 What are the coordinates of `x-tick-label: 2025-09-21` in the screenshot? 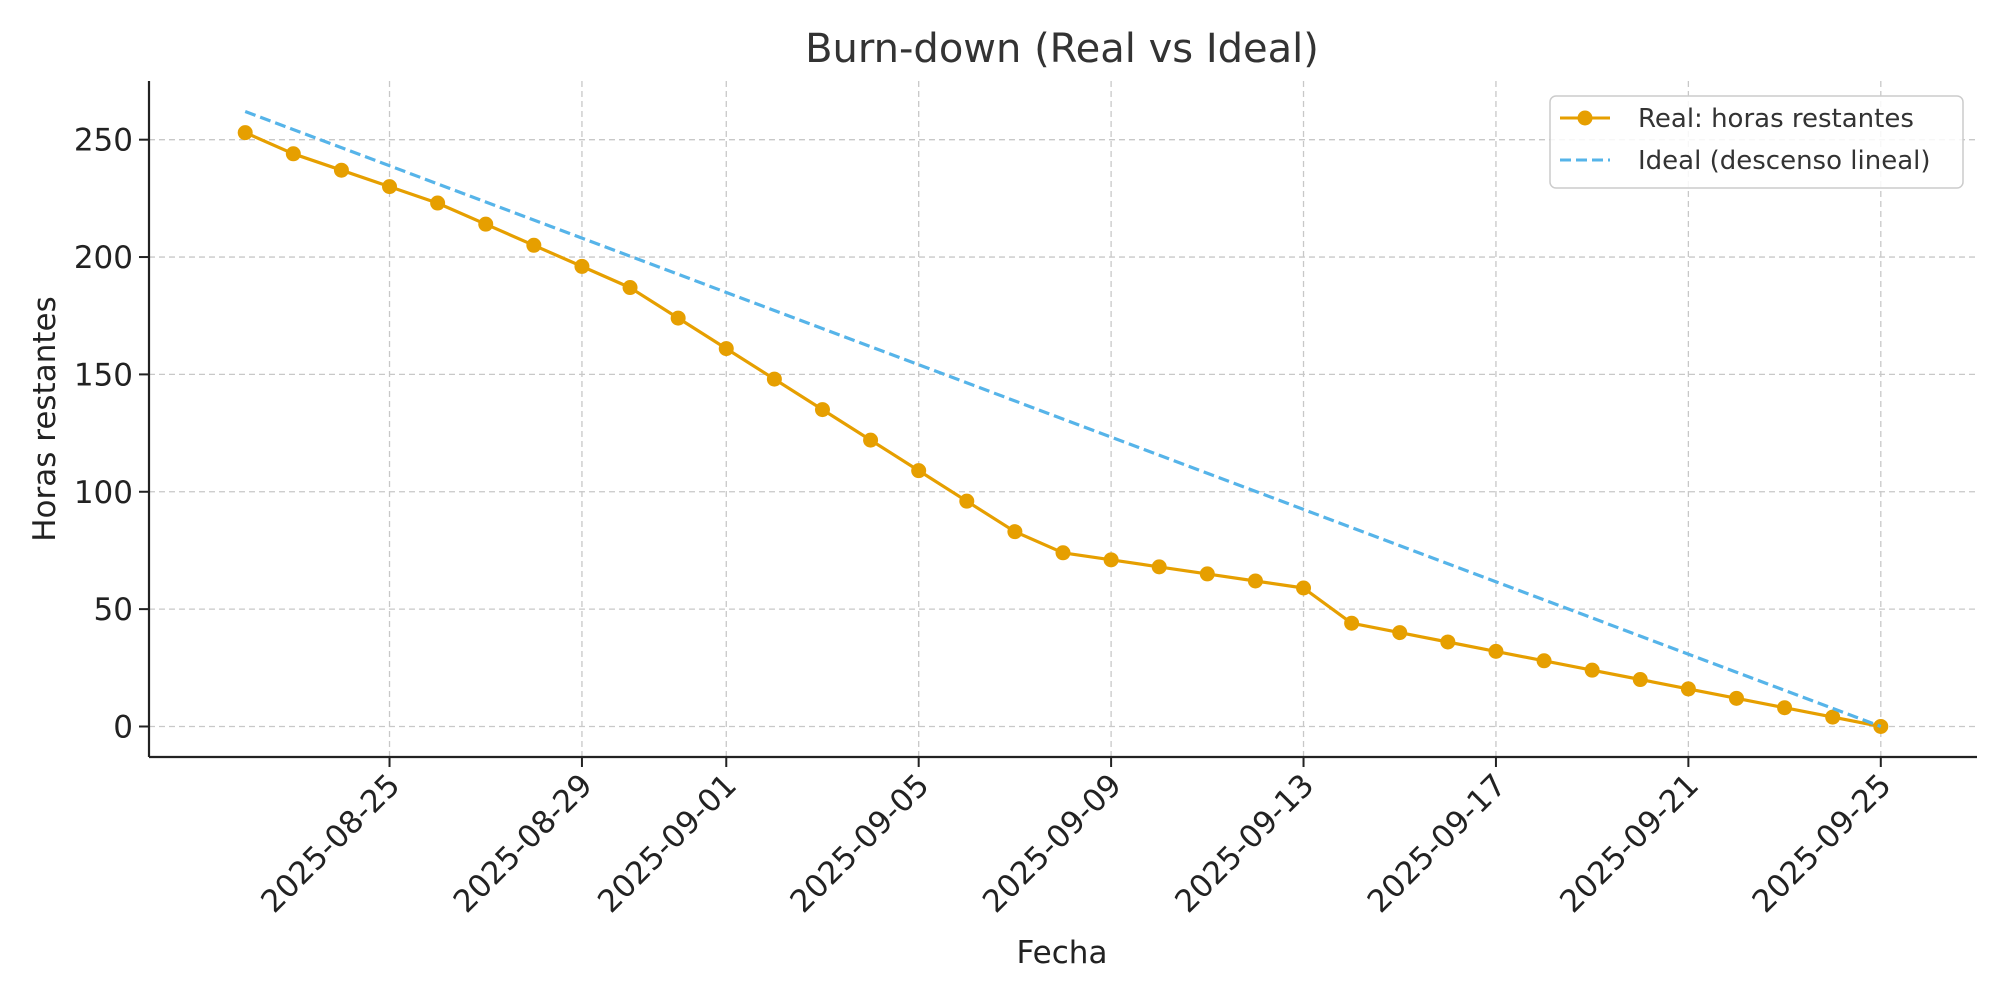 It's located at (1629, 843).